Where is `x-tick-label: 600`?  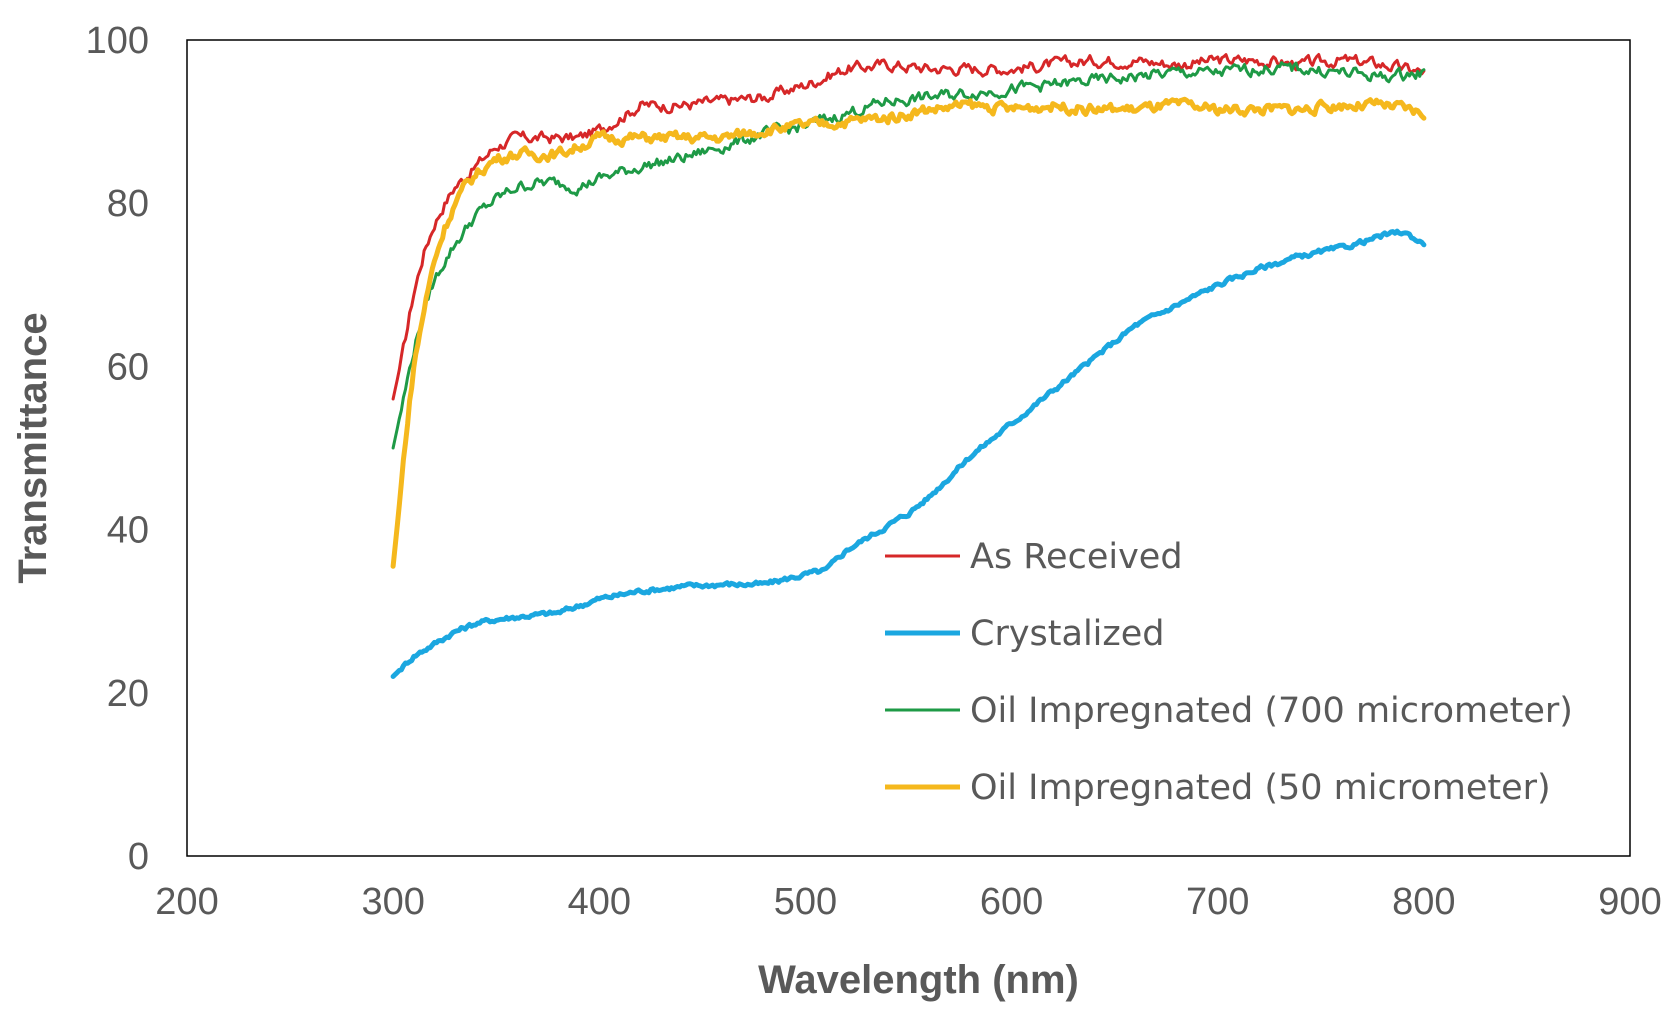
x-tick-label: 600 is located at coordinates (1011, 902).